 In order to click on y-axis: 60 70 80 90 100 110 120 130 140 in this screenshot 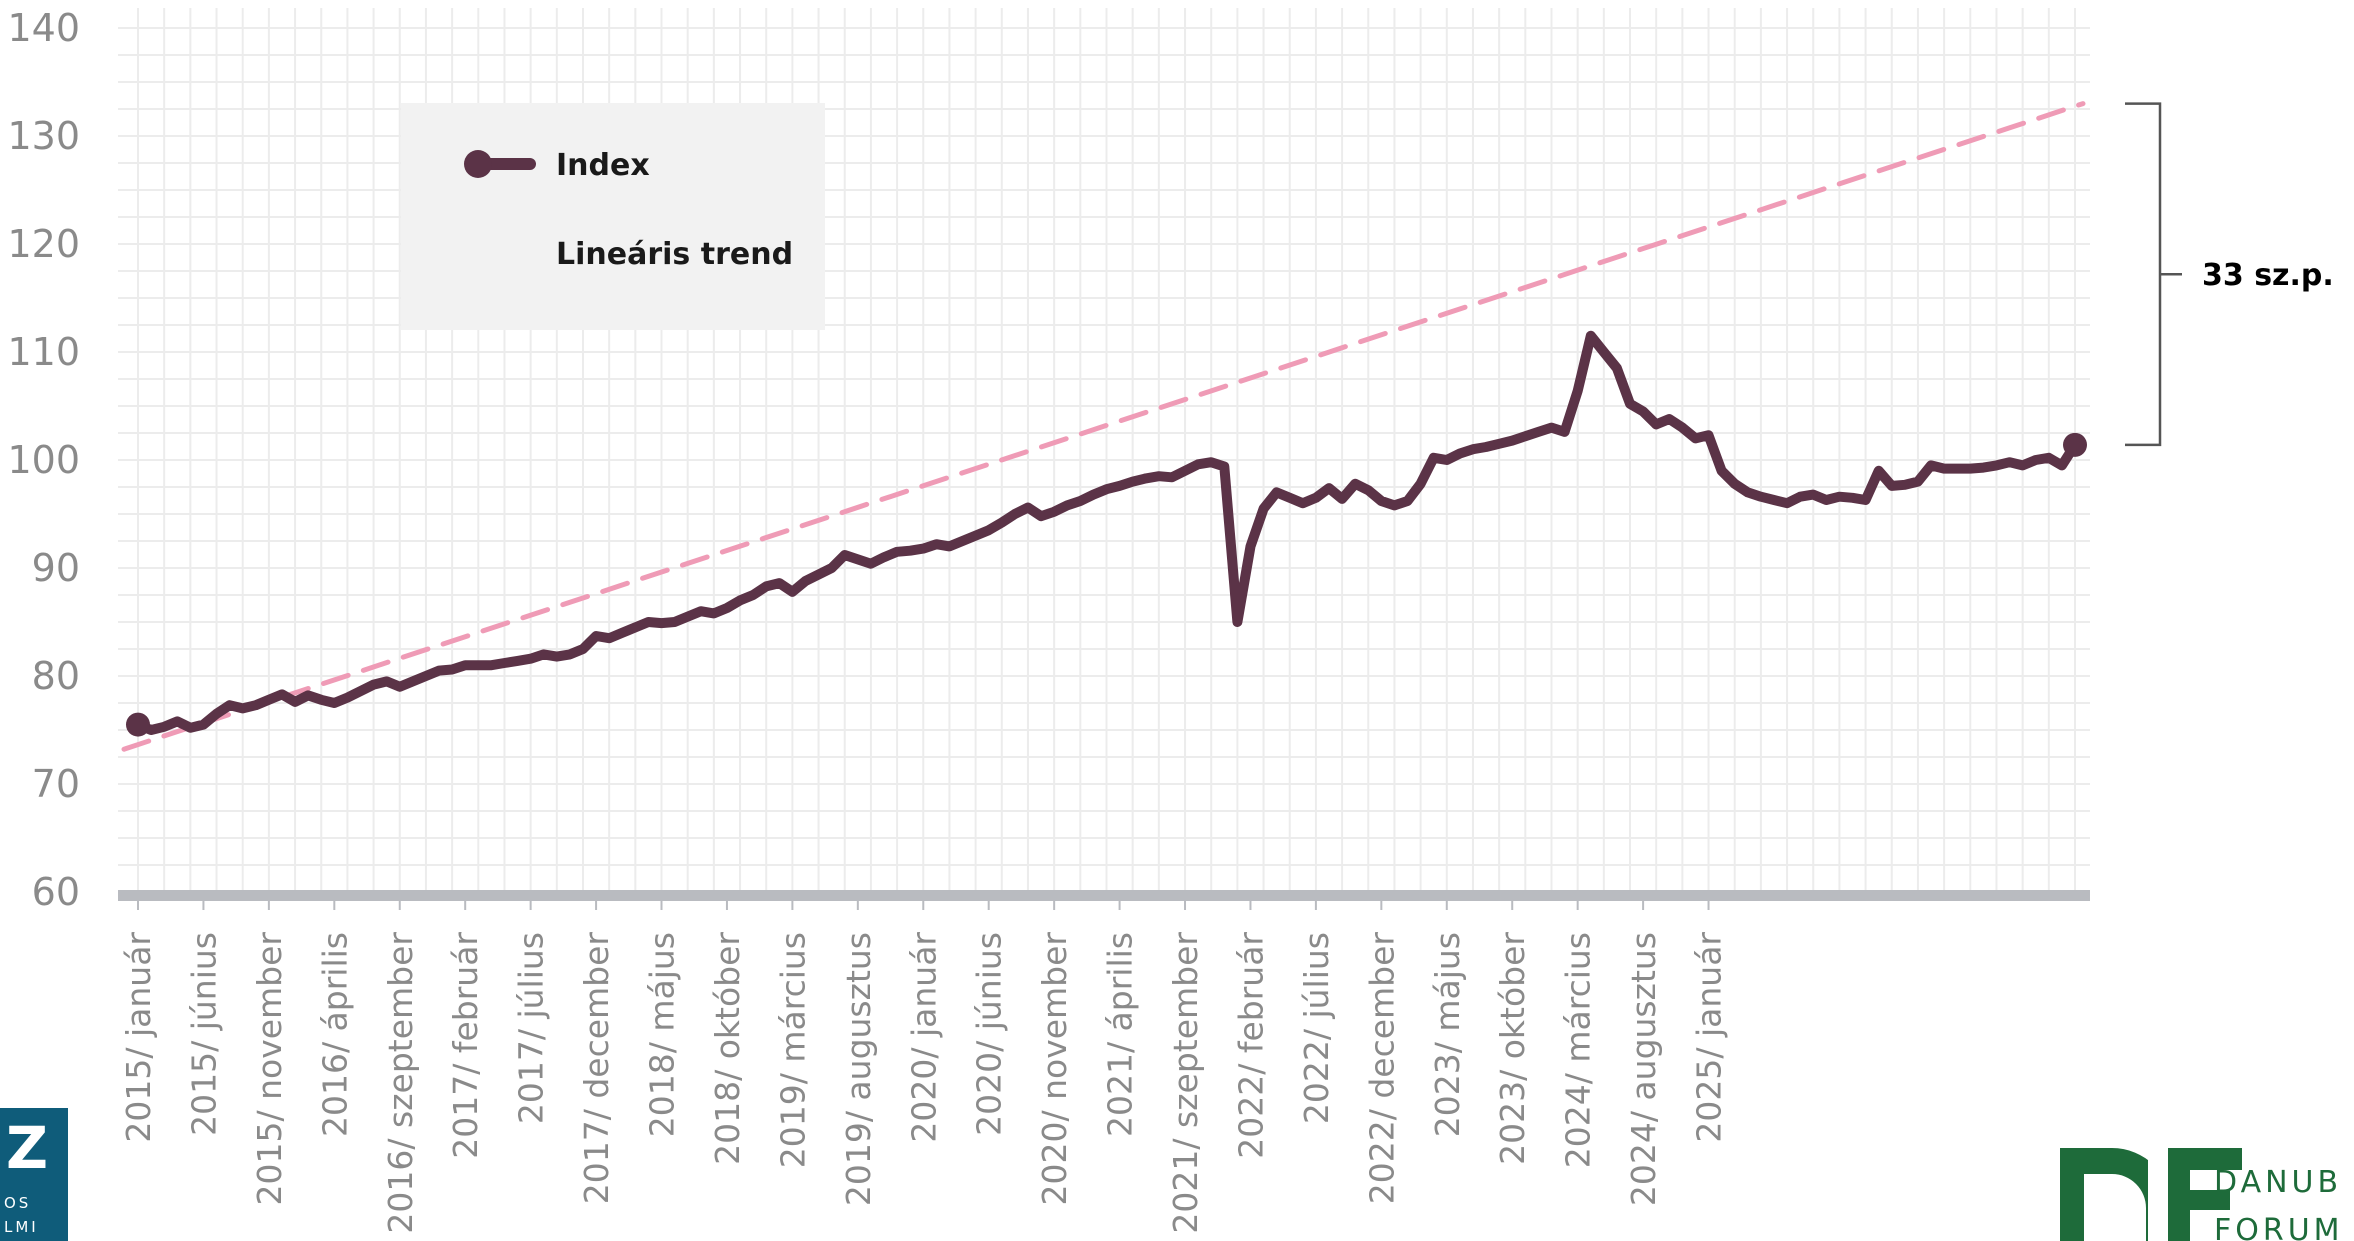, I will do `click(43, 460)`.